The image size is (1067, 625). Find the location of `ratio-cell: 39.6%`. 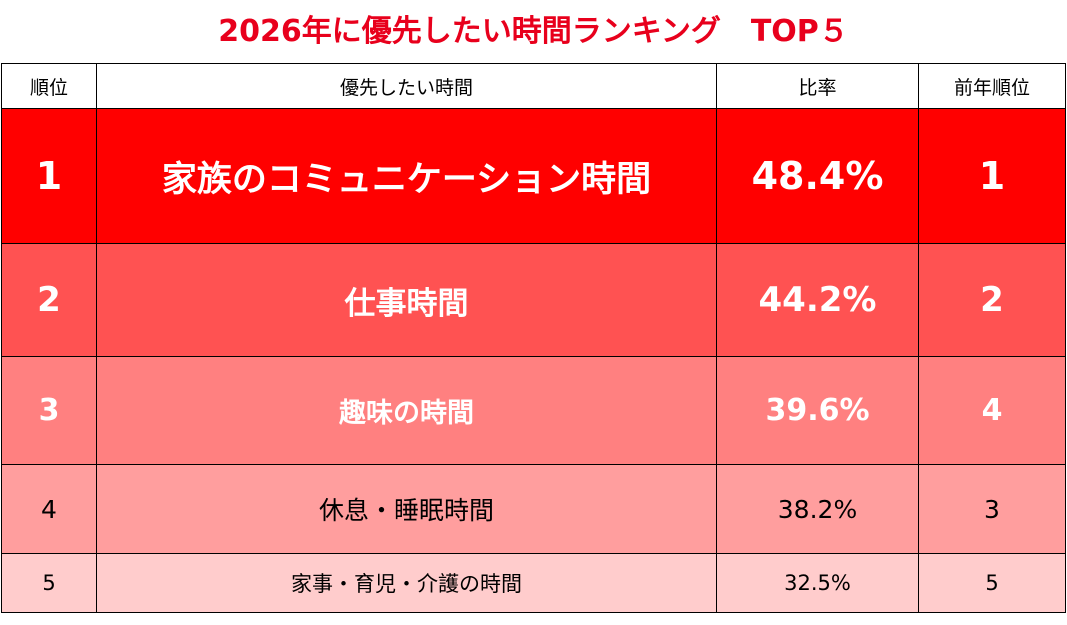

ratio-cell: 39.6% is located at coordinates (817, 410).